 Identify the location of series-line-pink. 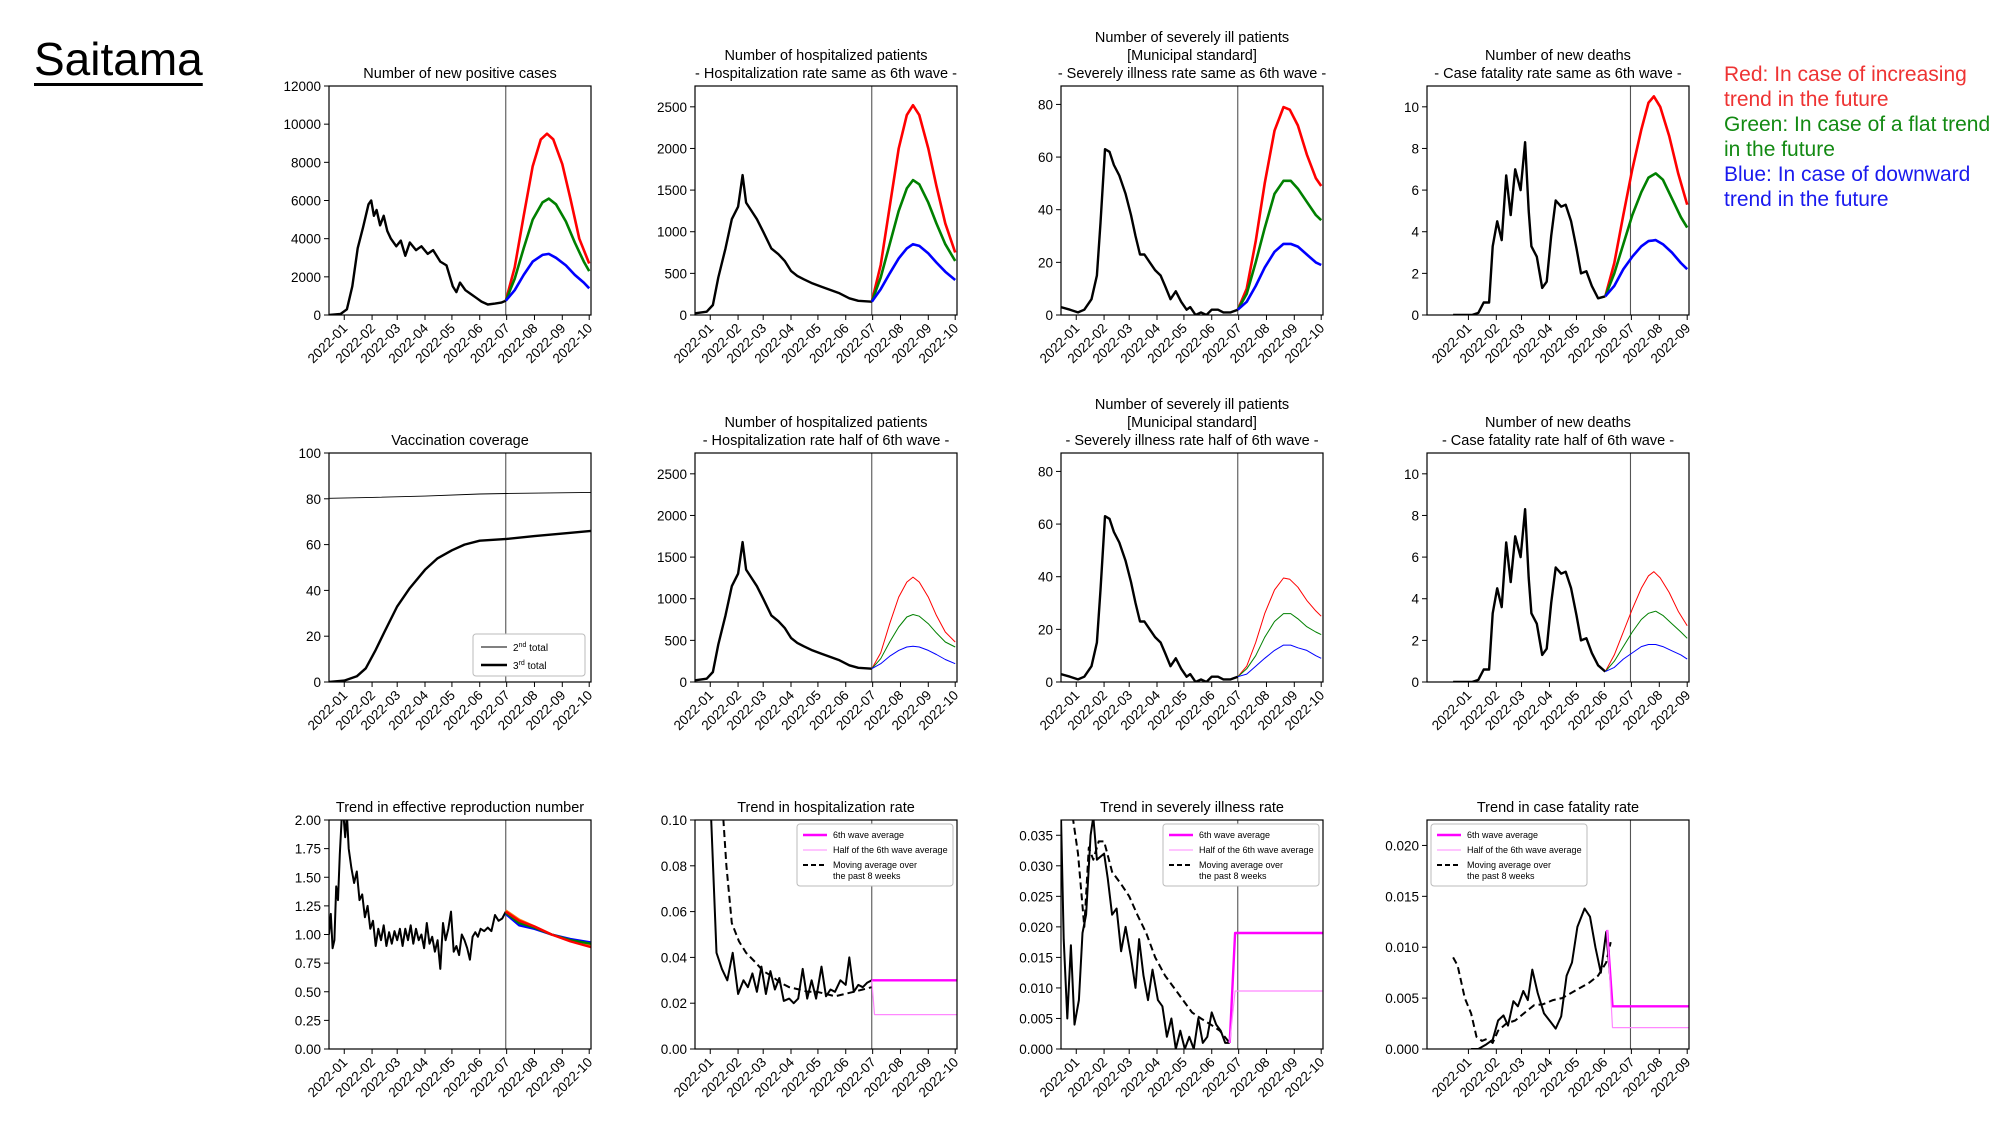
(914, 998).